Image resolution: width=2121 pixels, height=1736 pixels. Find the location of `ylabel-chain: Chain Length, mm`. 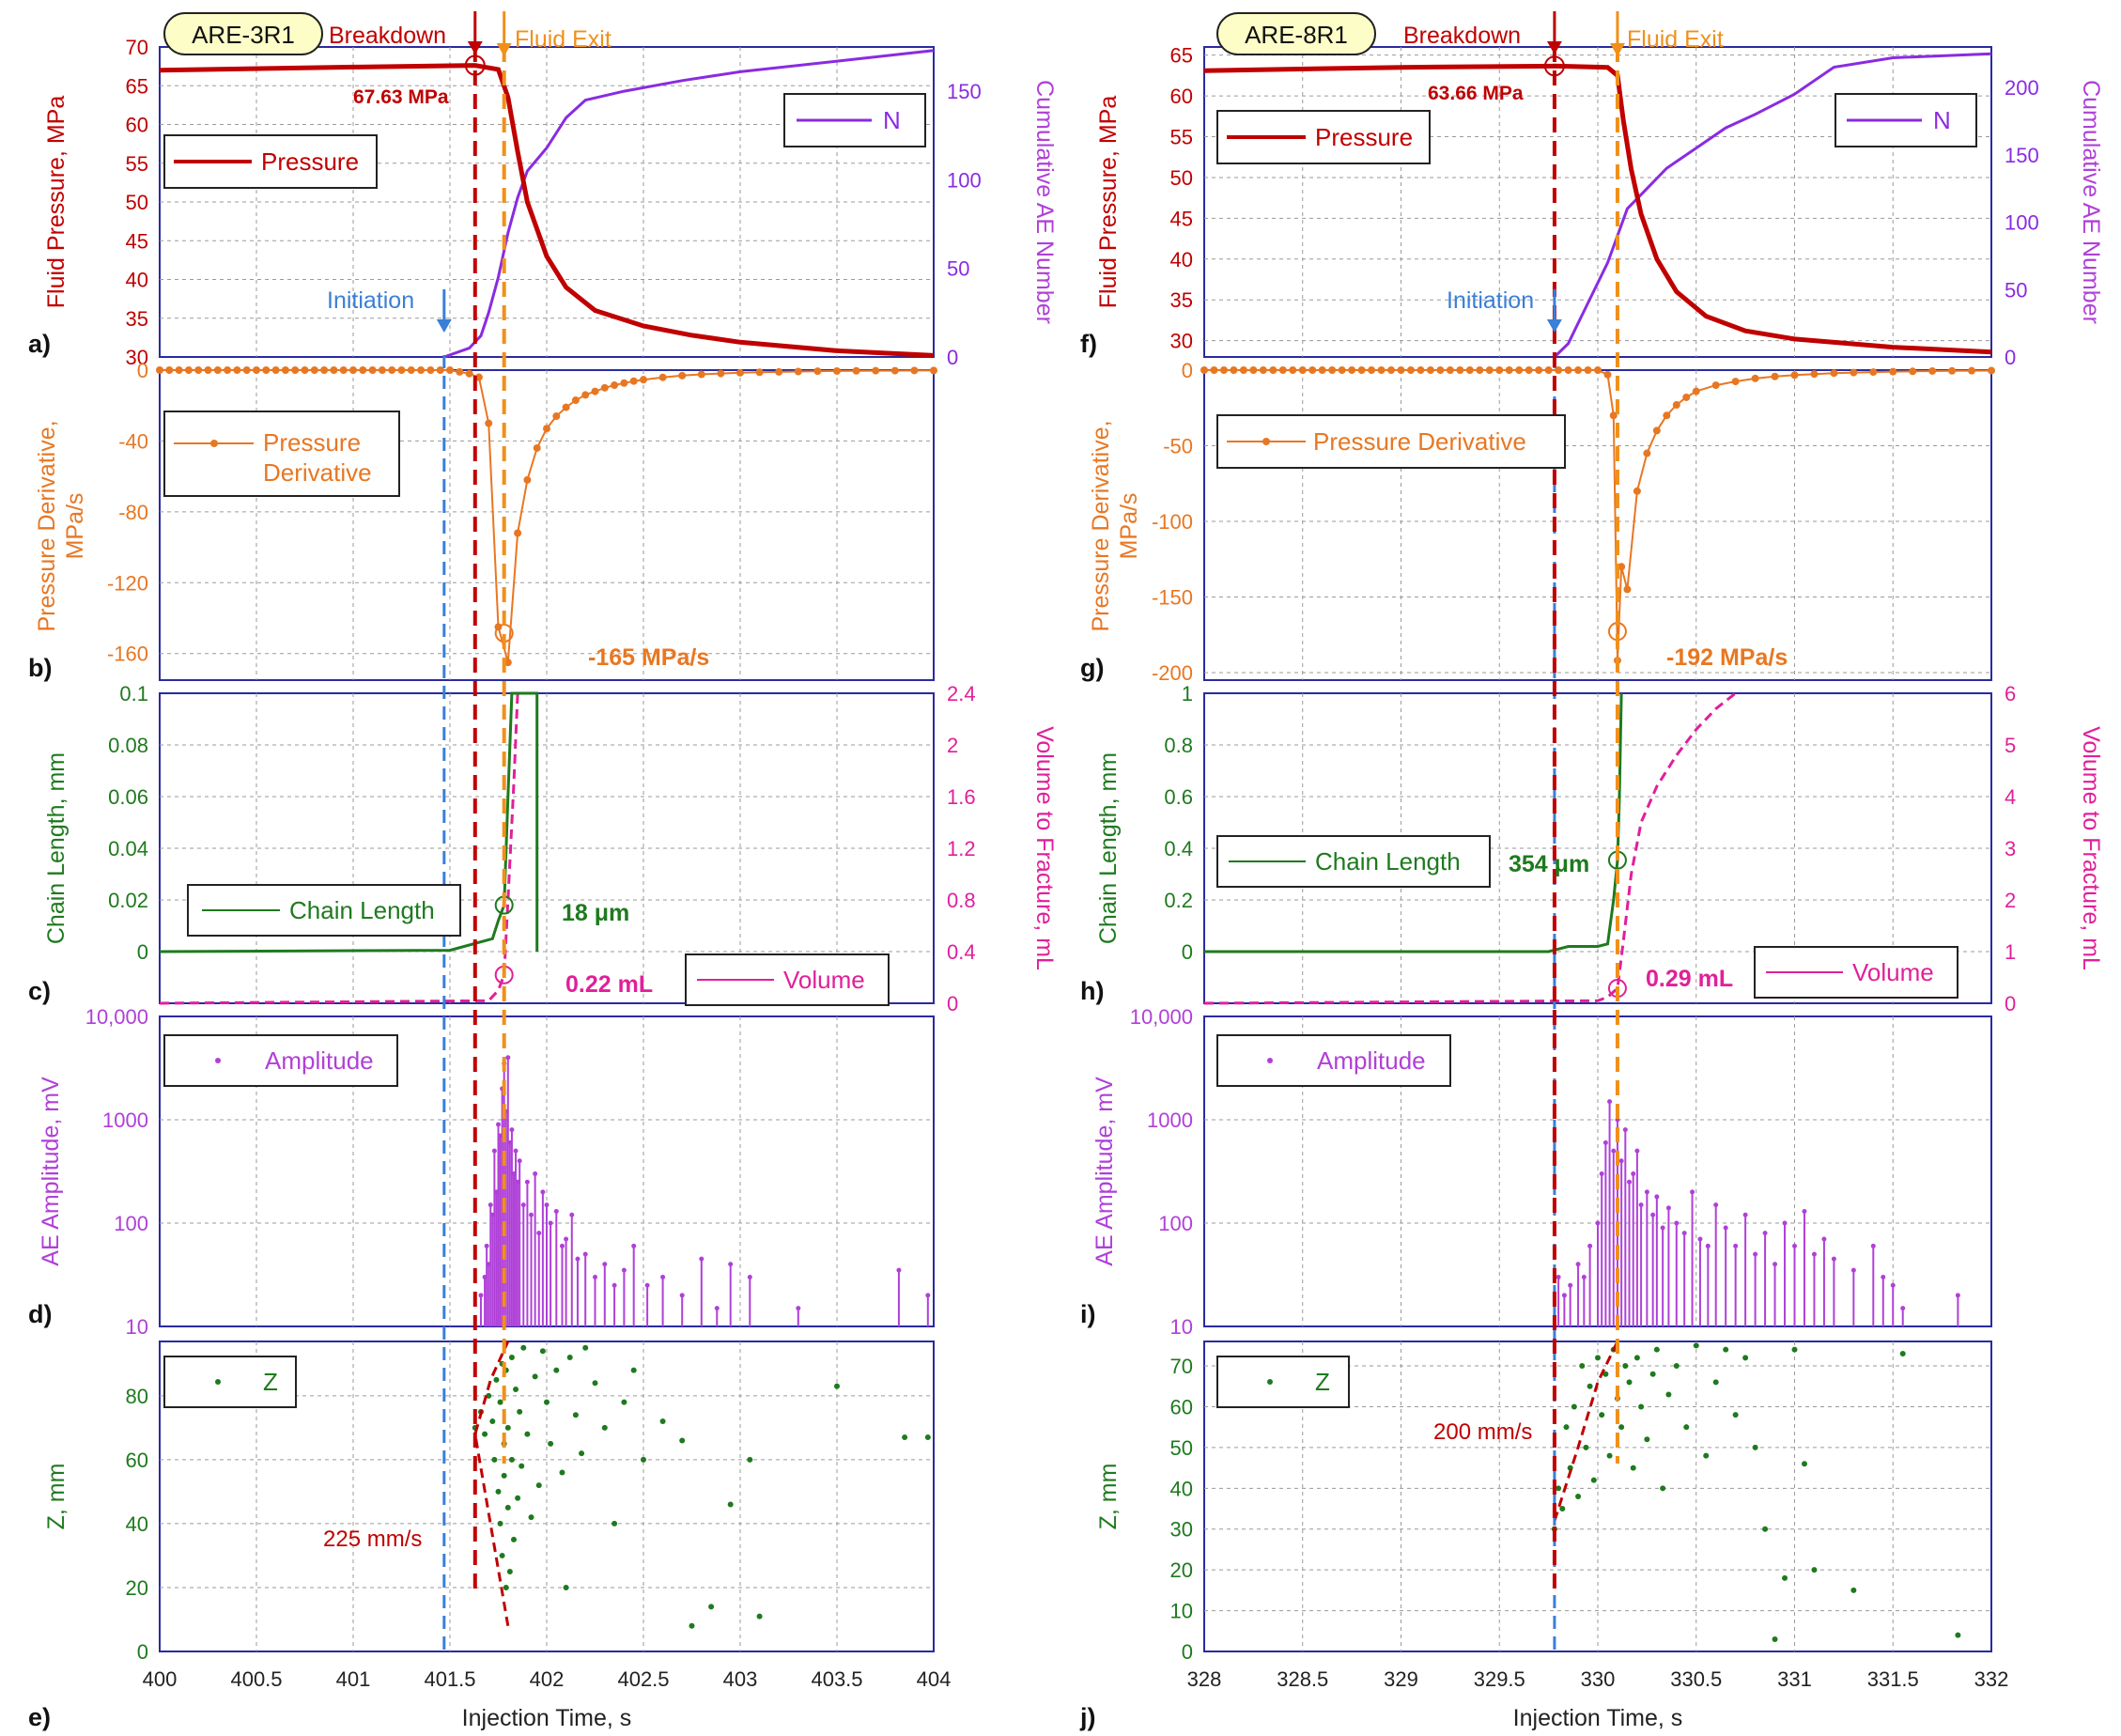

ylabel-chain: Chain Length, mm is located at coordinates (56, 848).